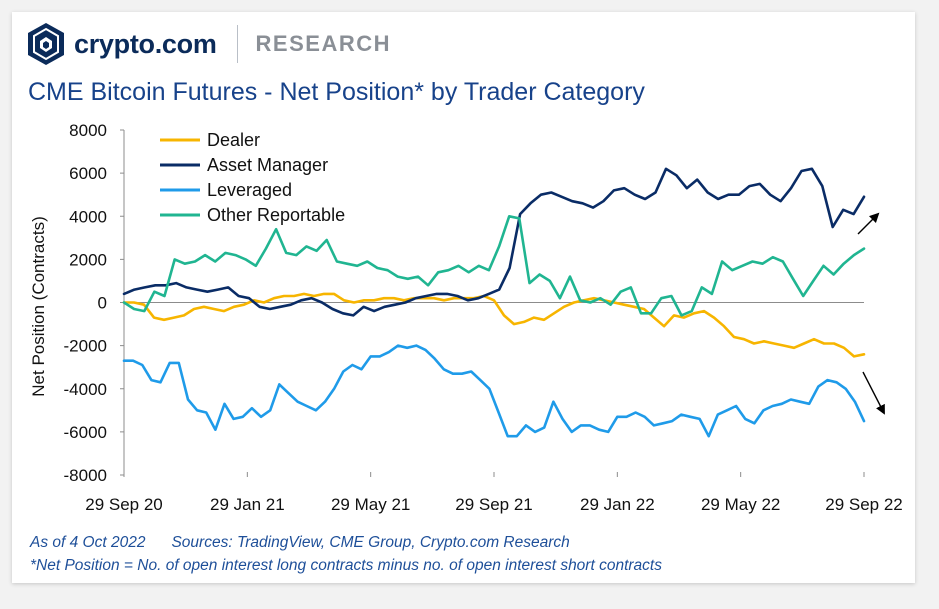  I want to click on series-line-other-reportable, so click(494, 266).